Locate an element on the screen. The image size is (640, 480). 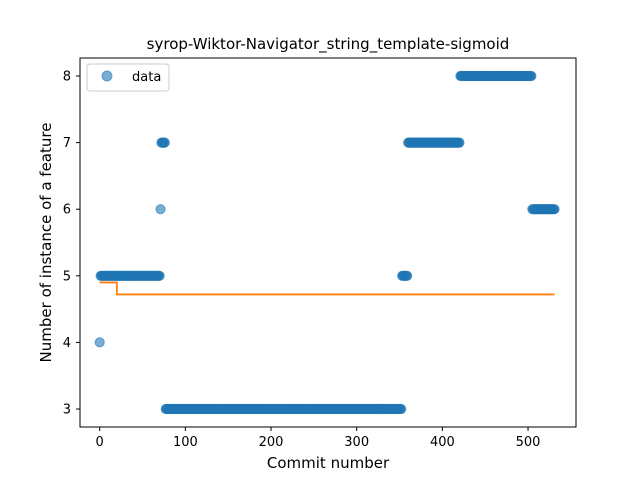
y-tick-label: 6 is located at coordinates (67, 210).